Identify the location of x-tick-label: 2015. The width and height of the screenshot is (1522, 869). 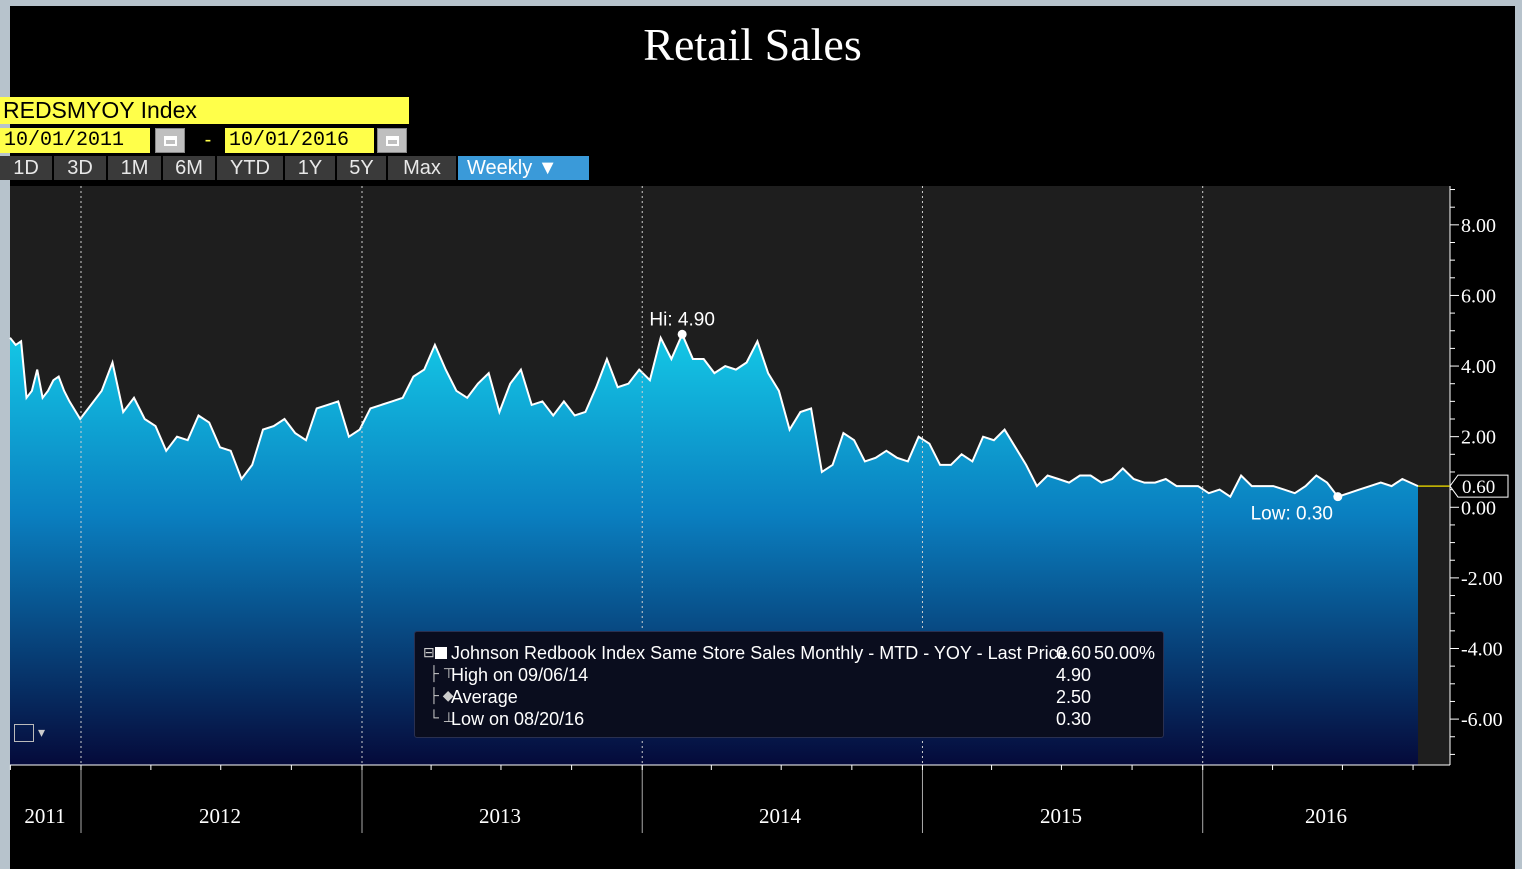
(1061, 816).